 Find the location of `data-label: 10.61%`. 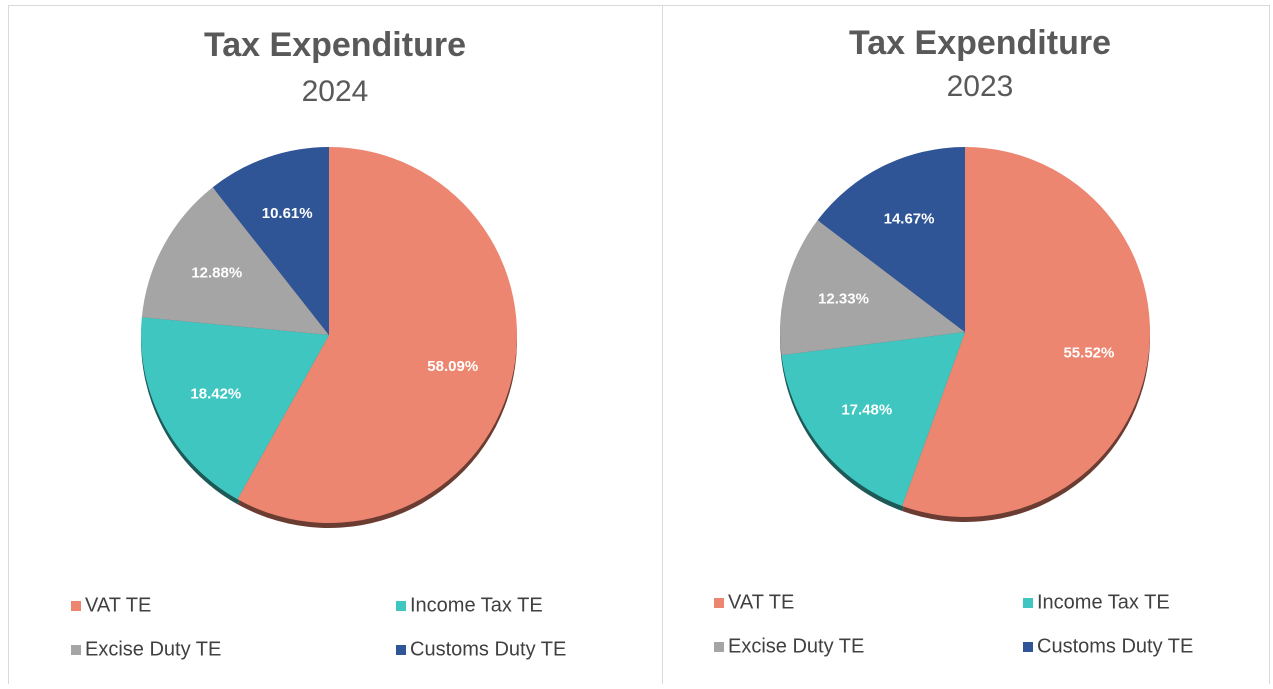

data-label: 10.61% is located at coordinates (287, 213).